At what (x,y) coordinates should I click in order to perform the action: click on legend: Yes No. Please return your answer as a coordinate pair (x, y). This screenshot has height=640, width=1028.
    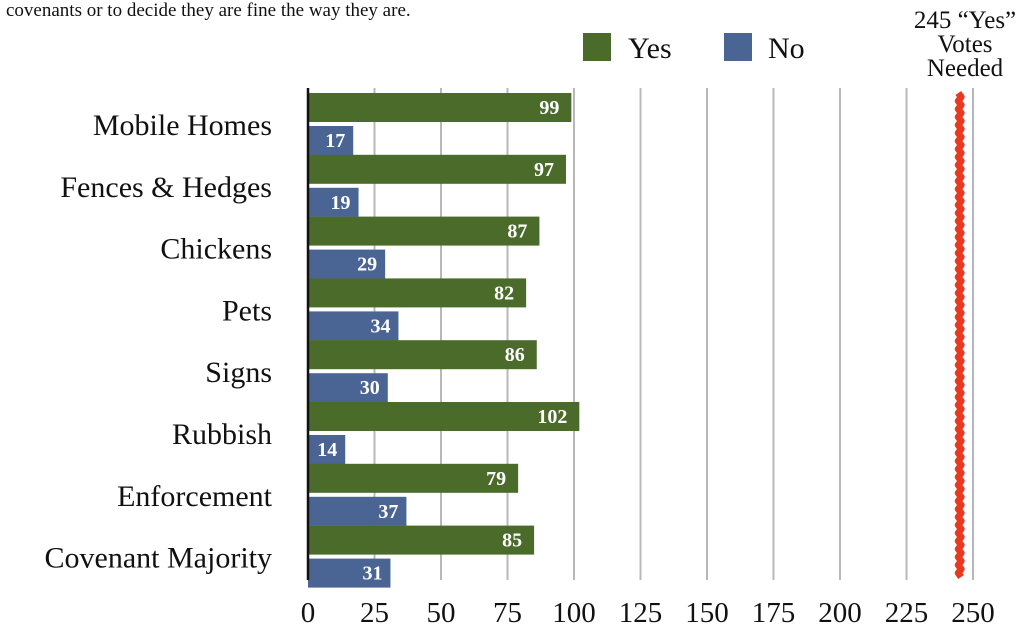
    Looking at the image, I should click on (694, 48).